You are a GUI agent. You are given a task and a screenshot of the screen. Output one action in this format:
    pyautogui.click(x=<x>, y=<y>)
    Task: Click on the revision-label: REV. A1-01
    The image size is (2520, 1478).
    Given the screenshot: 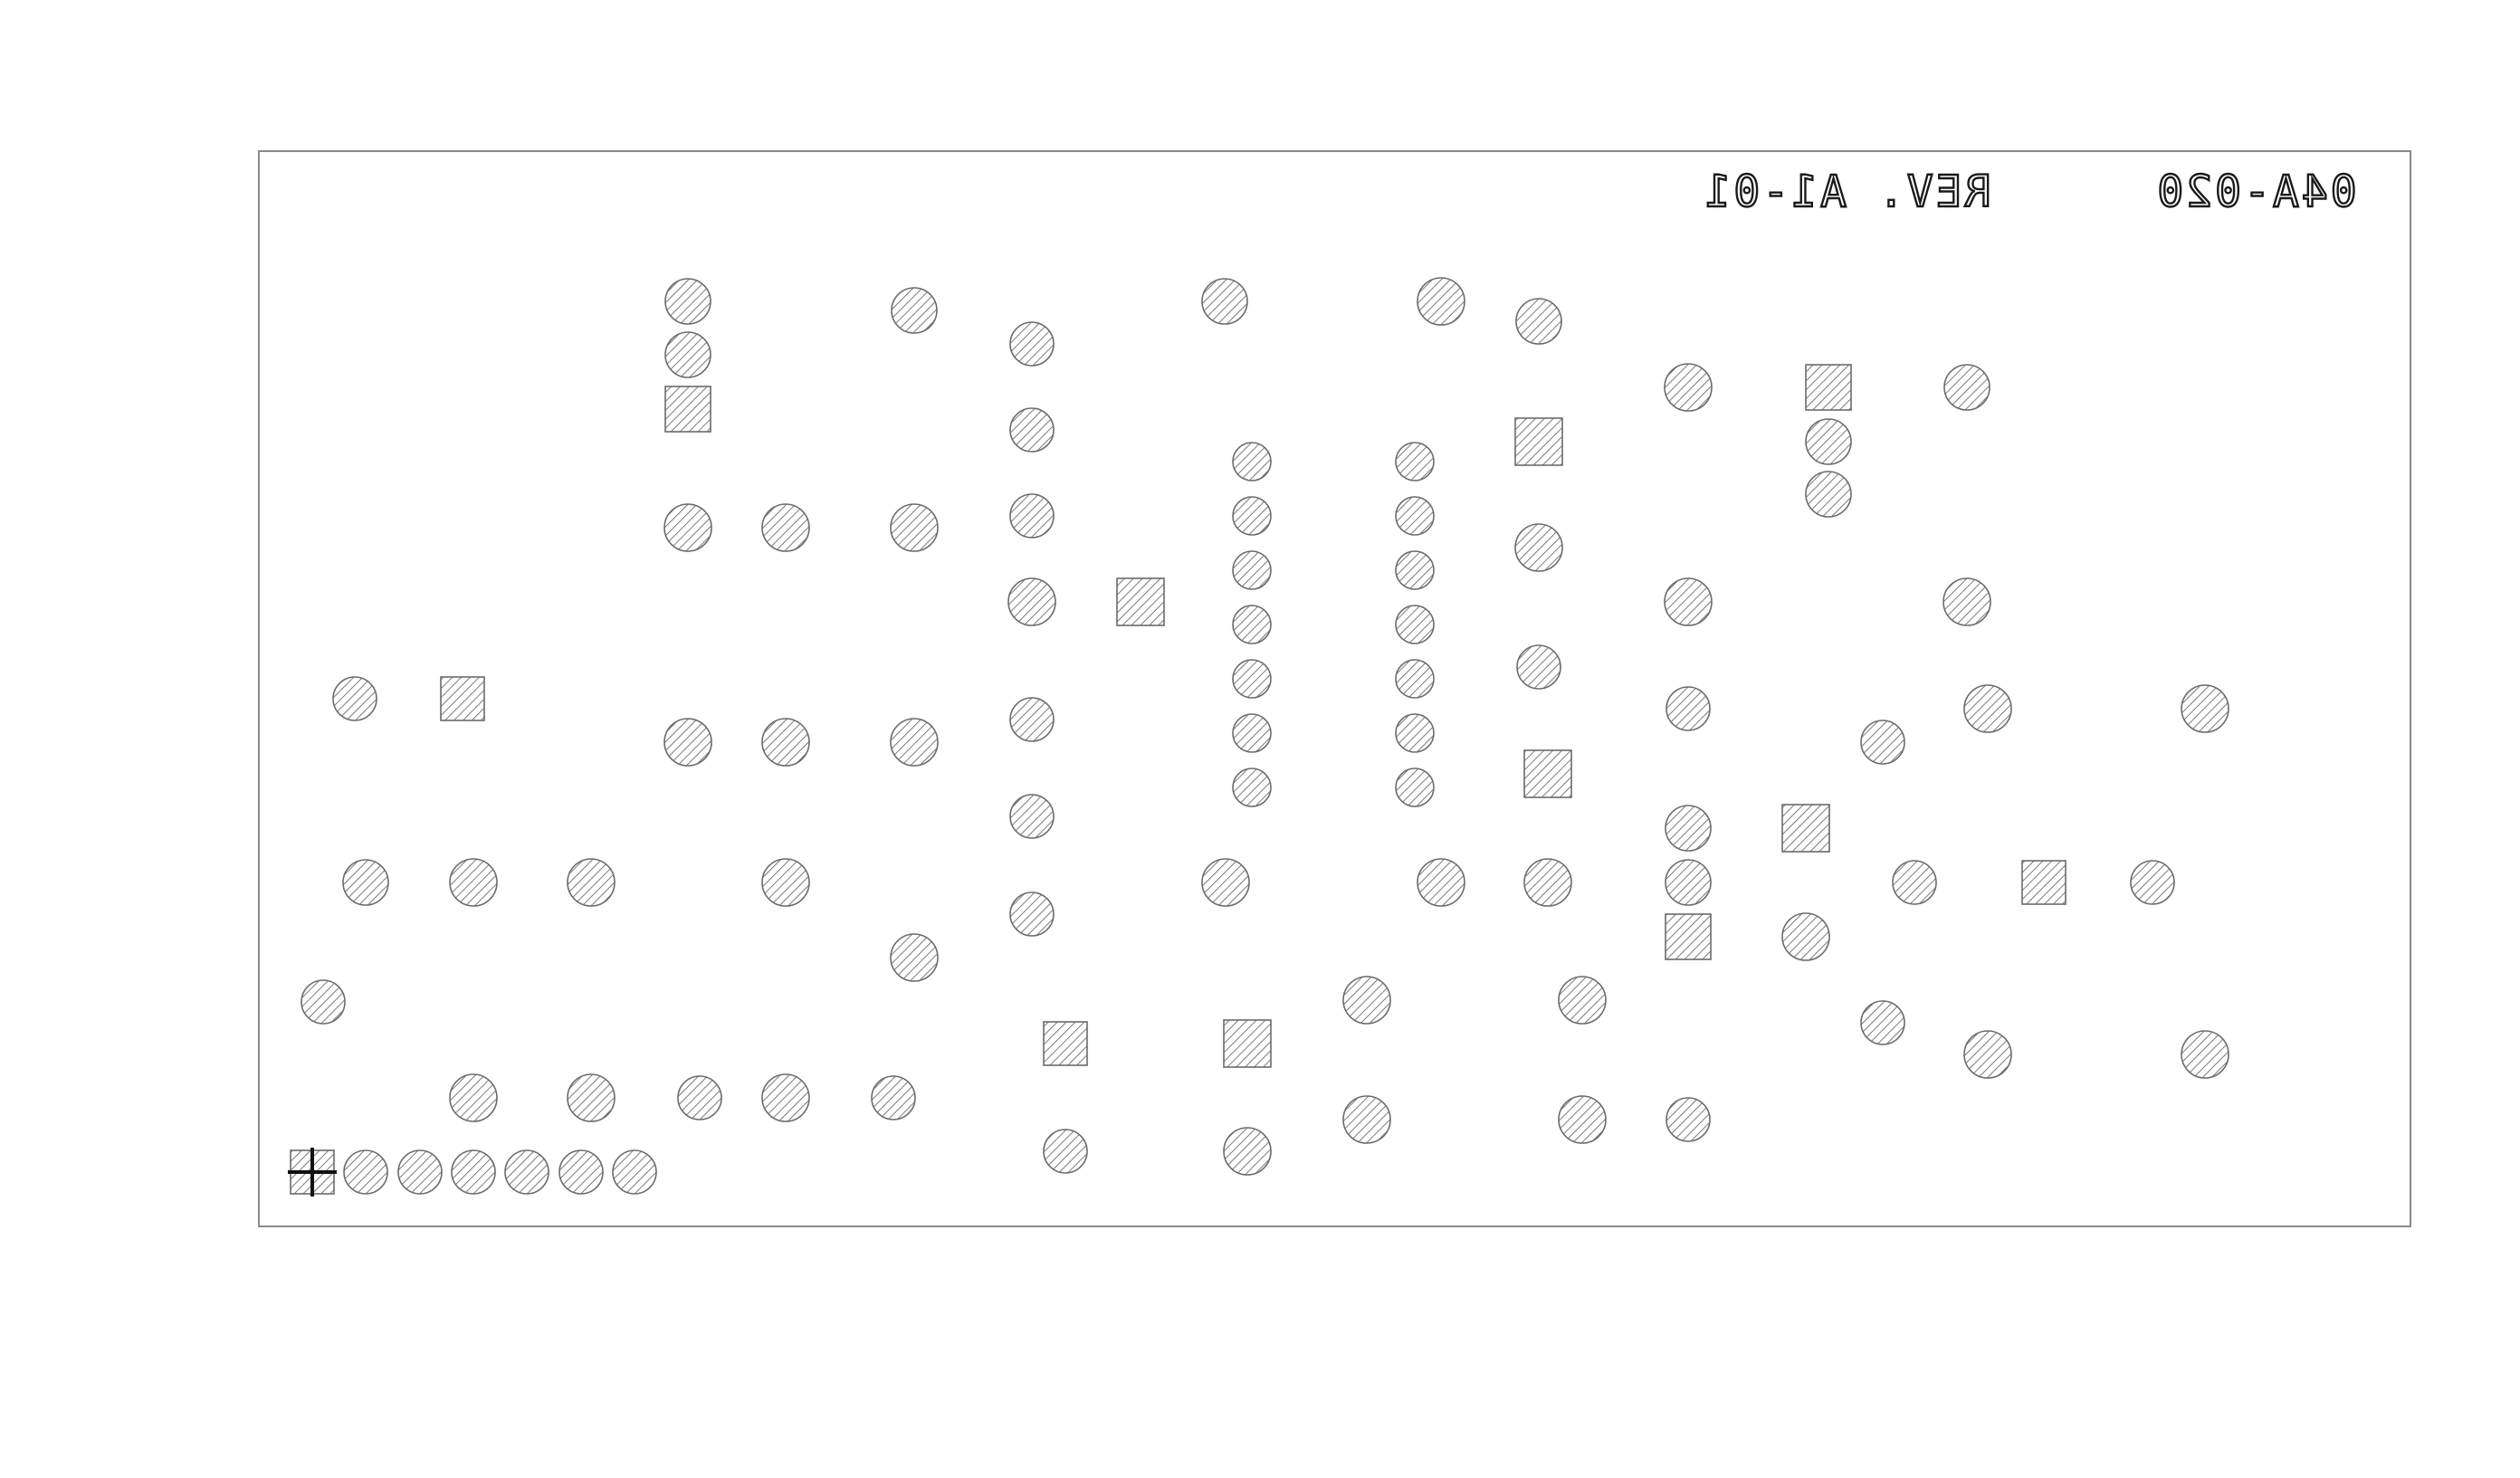 What is the action you would take?
    pyautogui.click(x=1847, y=192)
    